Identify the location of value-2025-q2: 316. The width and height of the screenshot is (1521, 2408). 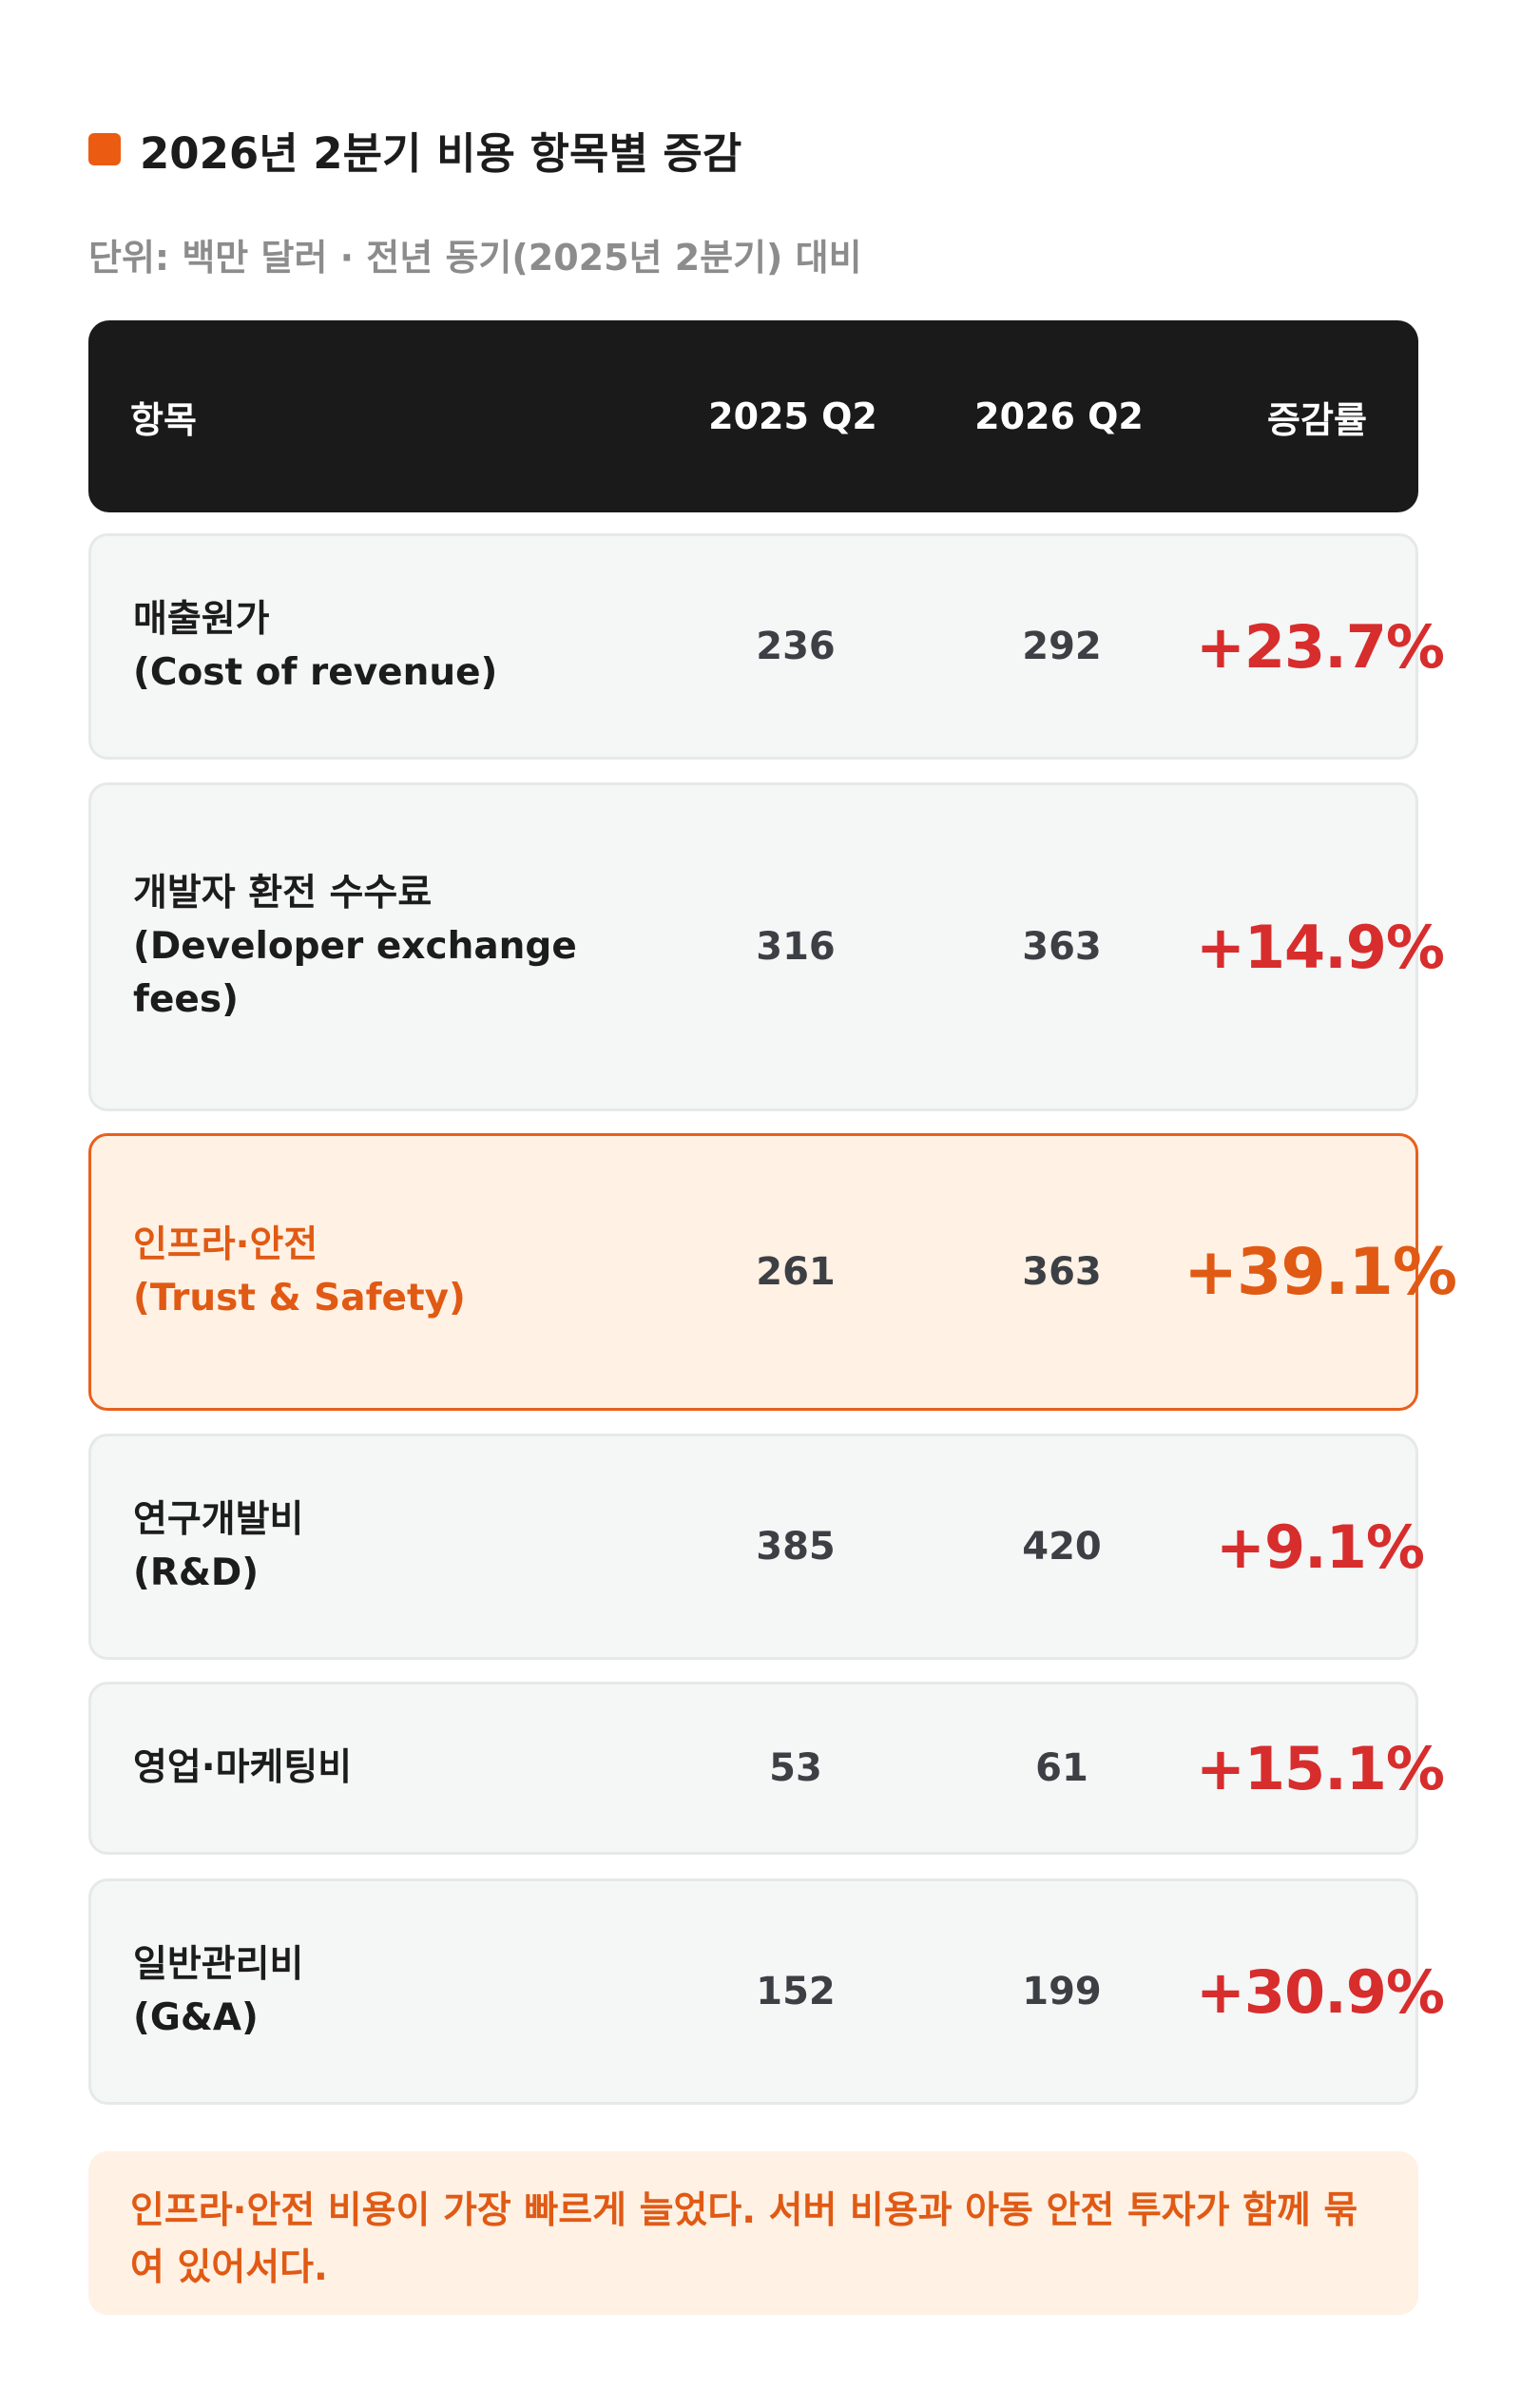
(796, 947).